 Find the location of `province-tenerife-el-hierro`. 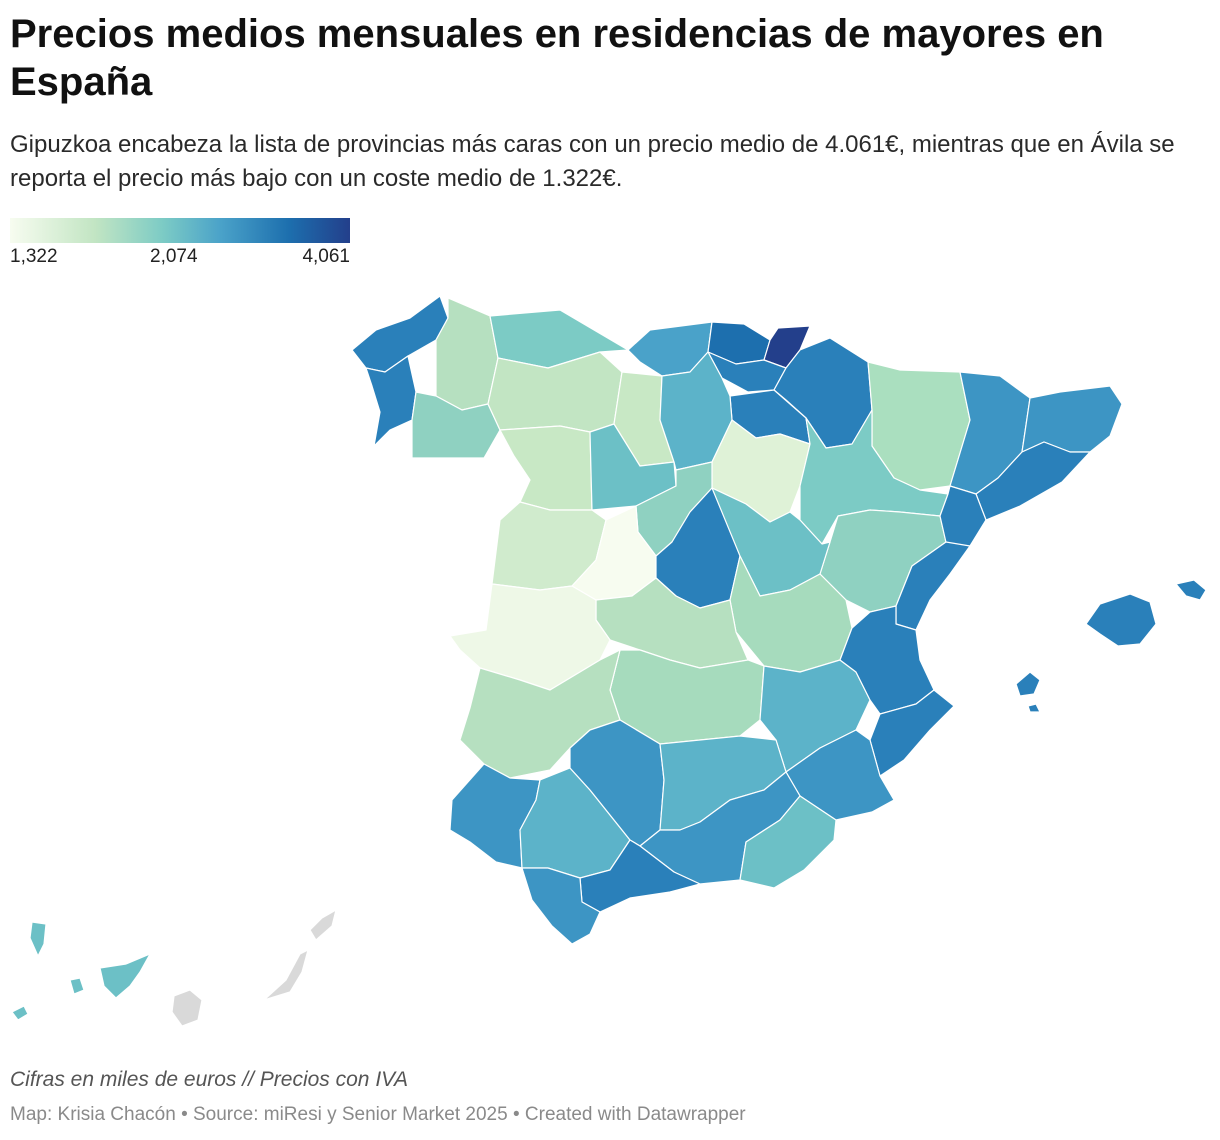

province-tenerife-el-hierro is located at coordinates (20, 1013).